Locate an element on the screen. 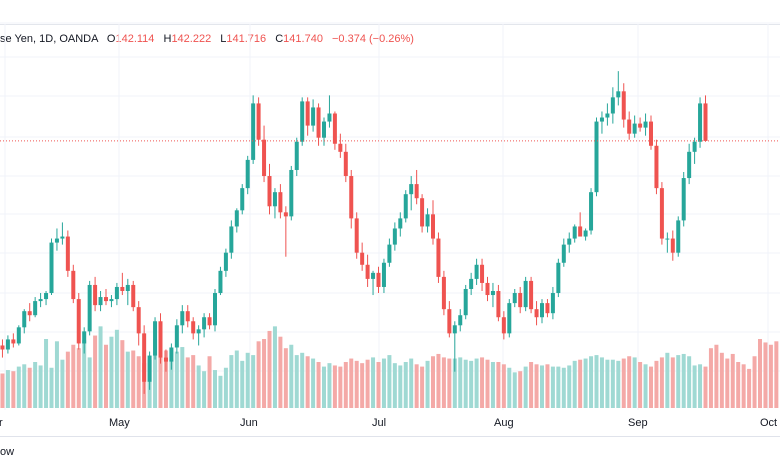 This screenshot has width=780, height=471. bottom-panel-label: ow is located at coordinates (7, 452).